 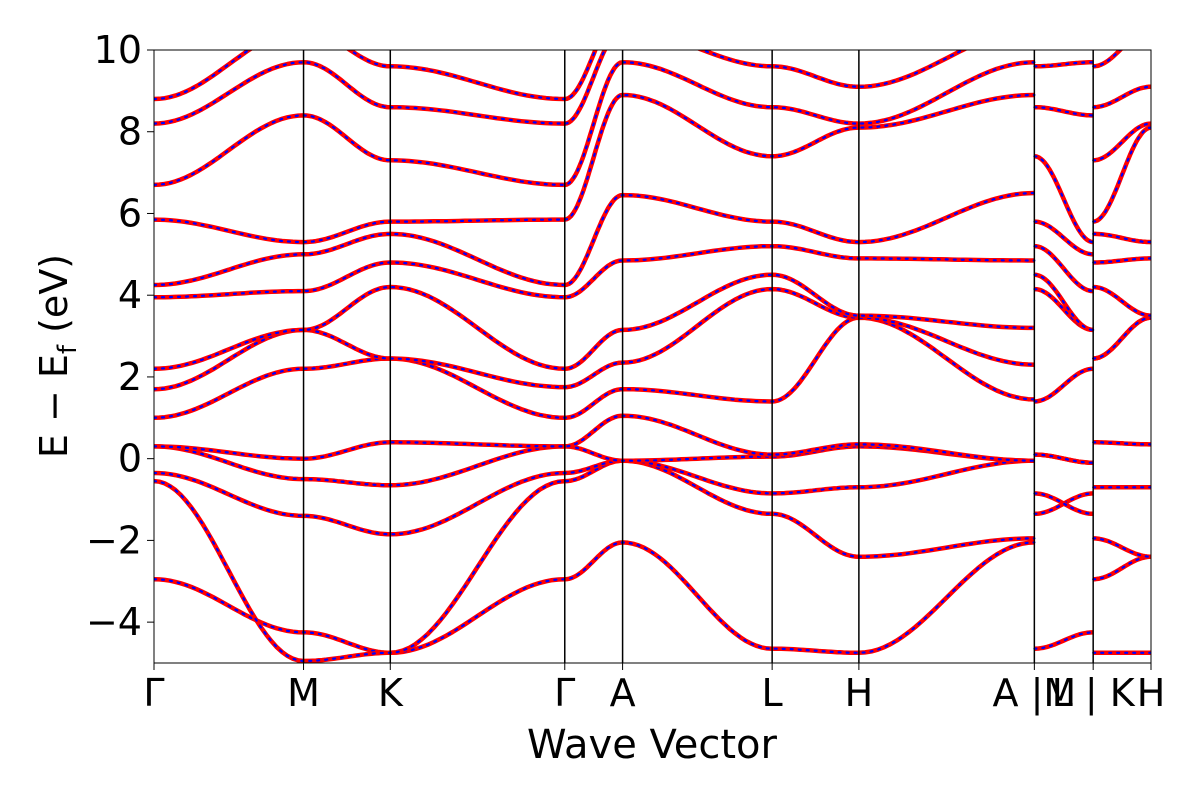 What do you see at coordinates (652, 745) in the screenshot?
I see `x-axis-label: Wave Vector` at bounding box center [652, 745].